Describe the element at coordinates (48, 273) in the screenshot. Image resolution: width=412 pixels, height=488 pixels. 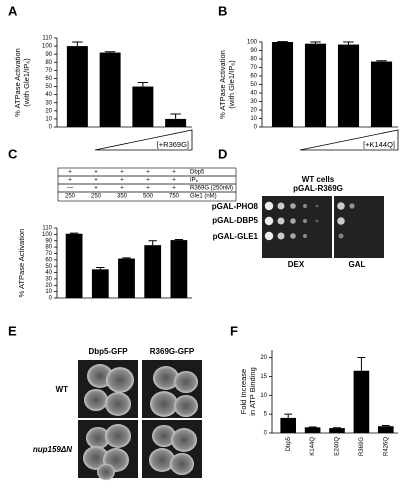
I see `y-tick-label: 40` at that location.